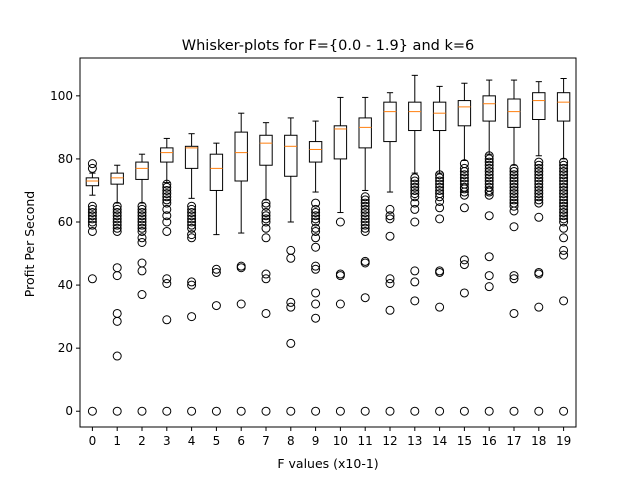 The height and width of the screenshot is (480, 640). What do you see at coordinates (439, 441) in the screenshot?
I see `x-tick-label: 14` at bounding box center [439, 441].